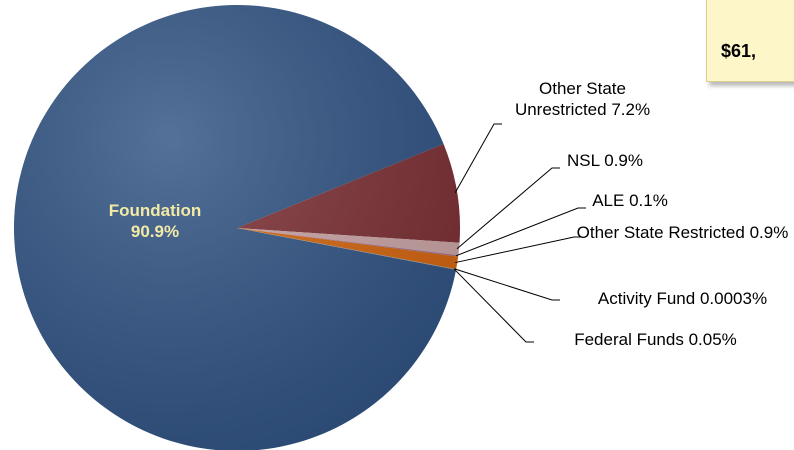 This screenshot has height=450, width=794. I want to click on category-label: ALE, so click(608, 200).